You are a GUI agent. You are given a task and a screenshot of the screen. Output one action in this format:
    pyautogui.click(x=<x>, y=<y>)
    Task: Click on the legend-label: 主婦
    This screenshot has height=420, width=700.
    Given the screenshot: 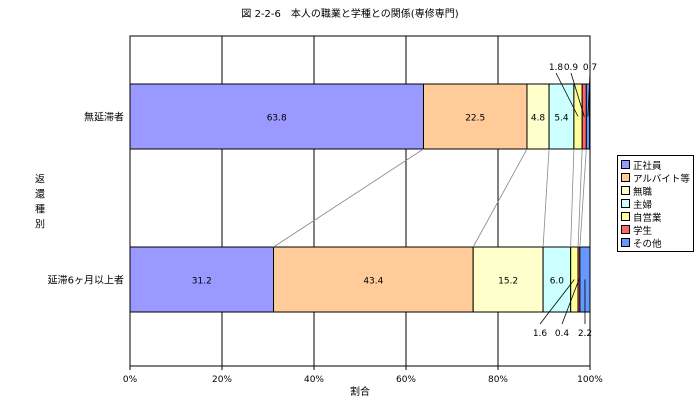 What is the action you would take?
    pyautogui.click(x=643, y=205)
    